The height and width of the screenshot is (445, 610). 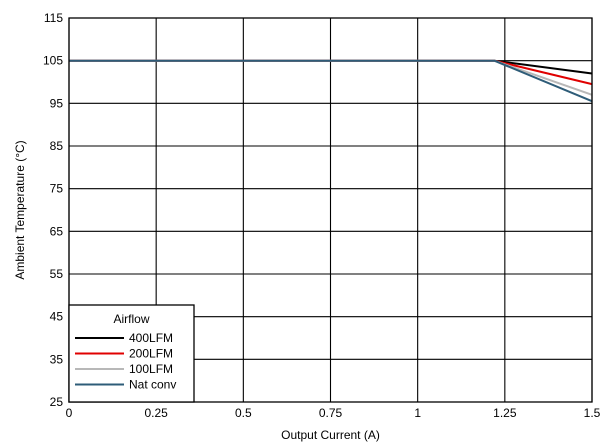 What do you see at coordinates (152, 385) in the screenshot?
I see `legend-label-nat-conv: Nat conv` at bounding box center [152, 385].